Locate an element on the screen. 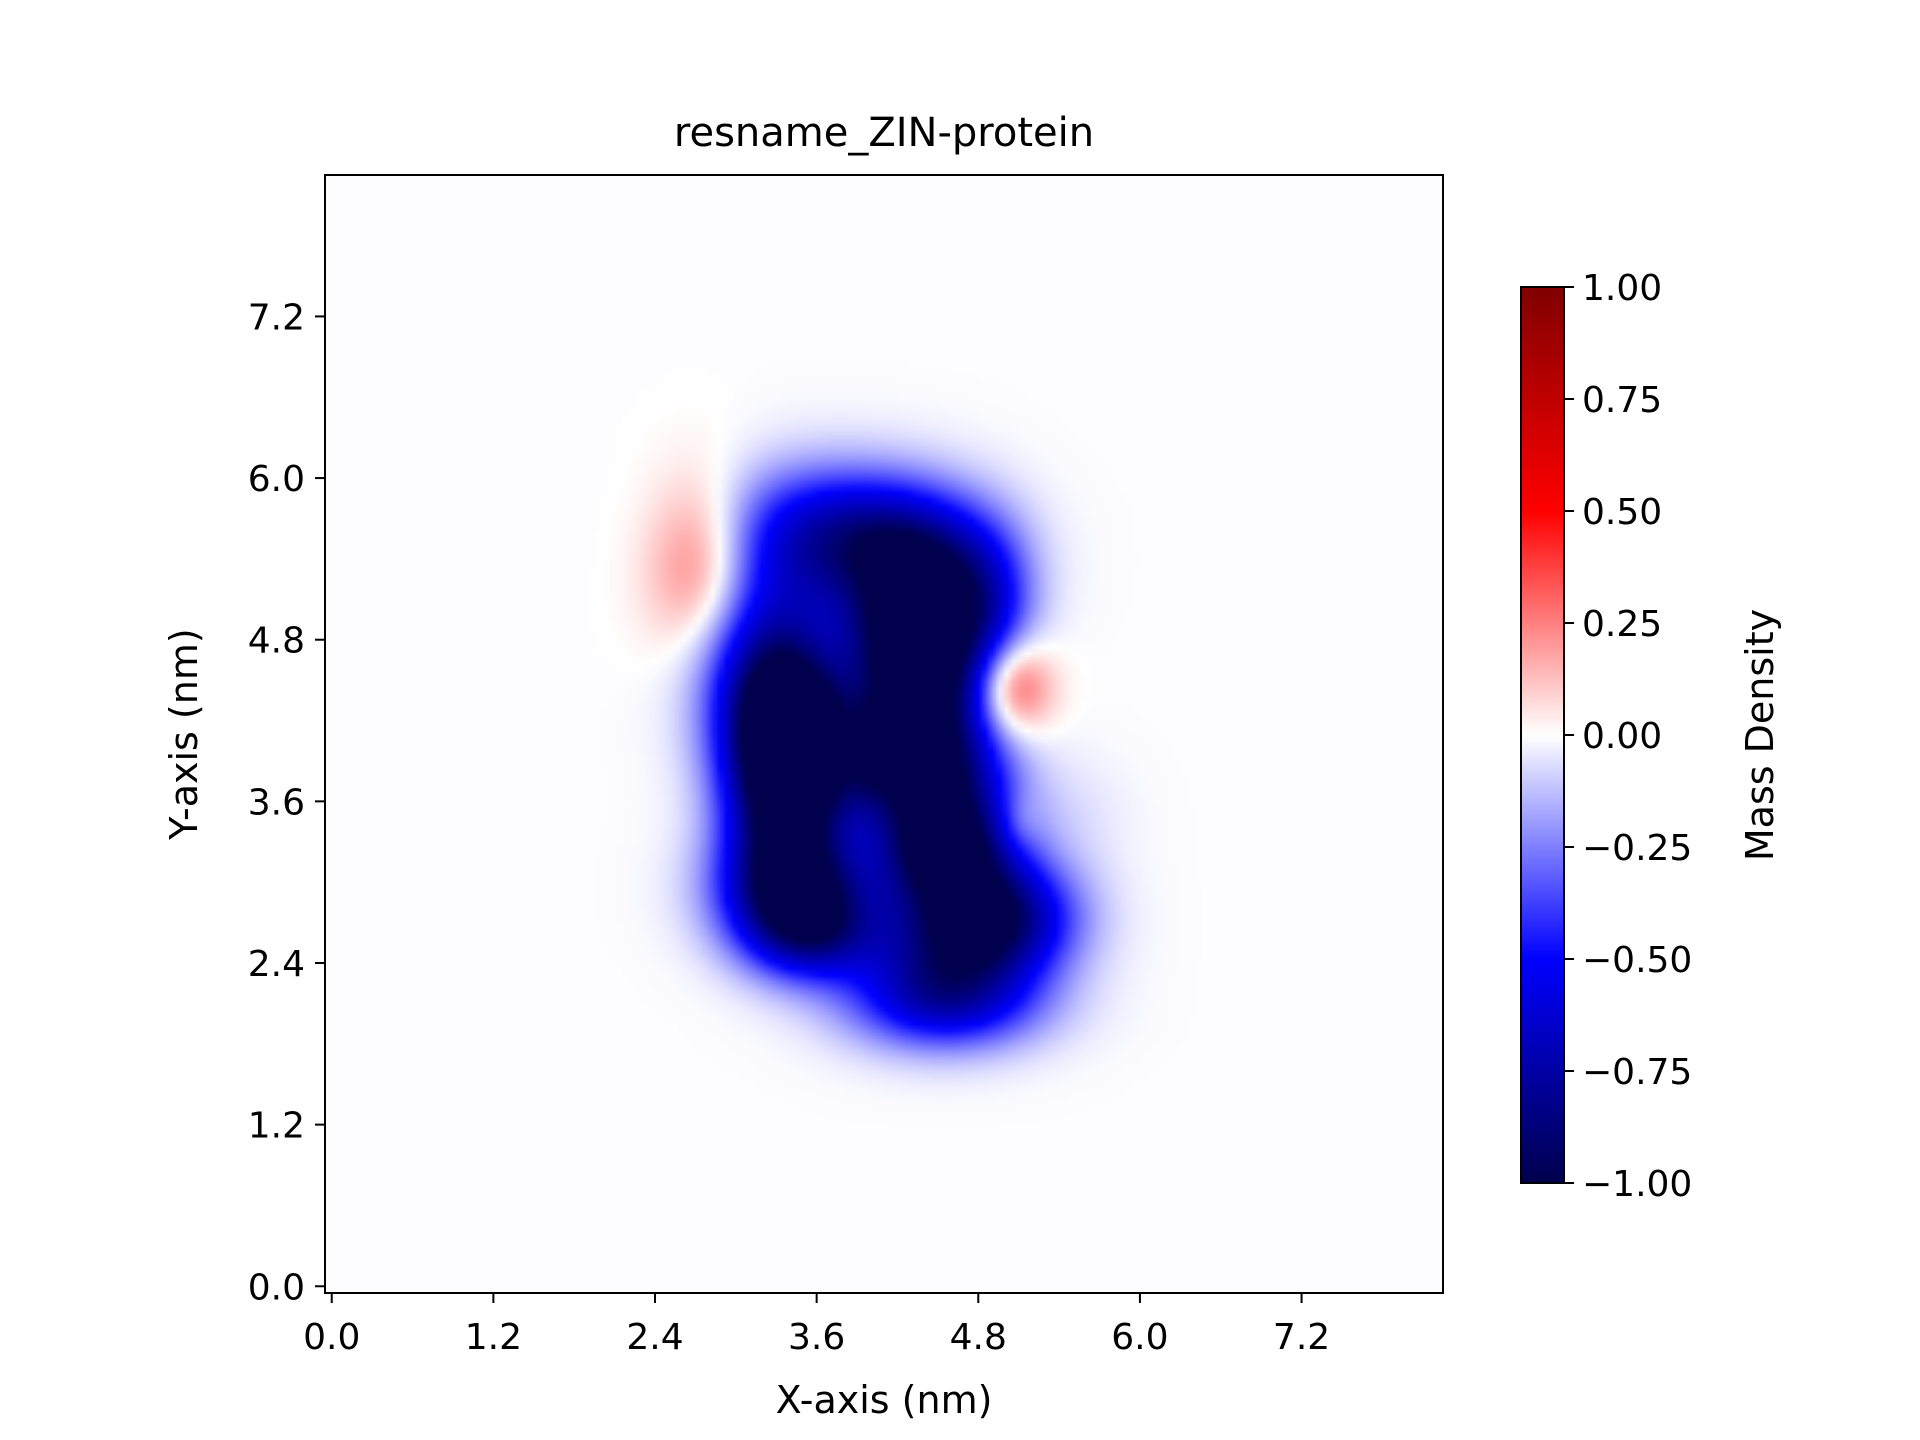 Image resolution: width=1920 pixels, height=1440 pixels. colorbar-tick-label: −1.00 is located at coordinates (1637, 1184).